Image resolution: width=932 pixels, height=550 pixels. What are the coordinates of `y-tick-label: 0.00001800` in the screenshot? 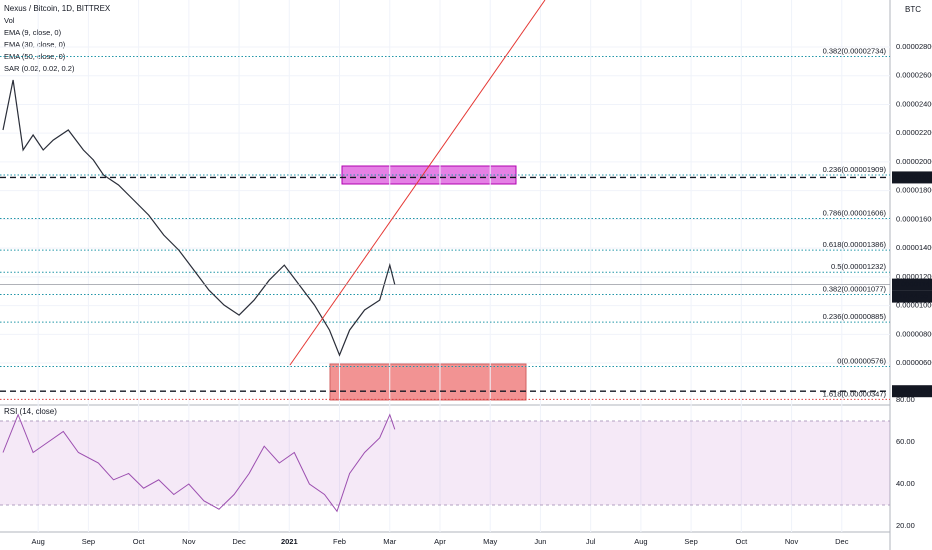 It's located at (914, 190).